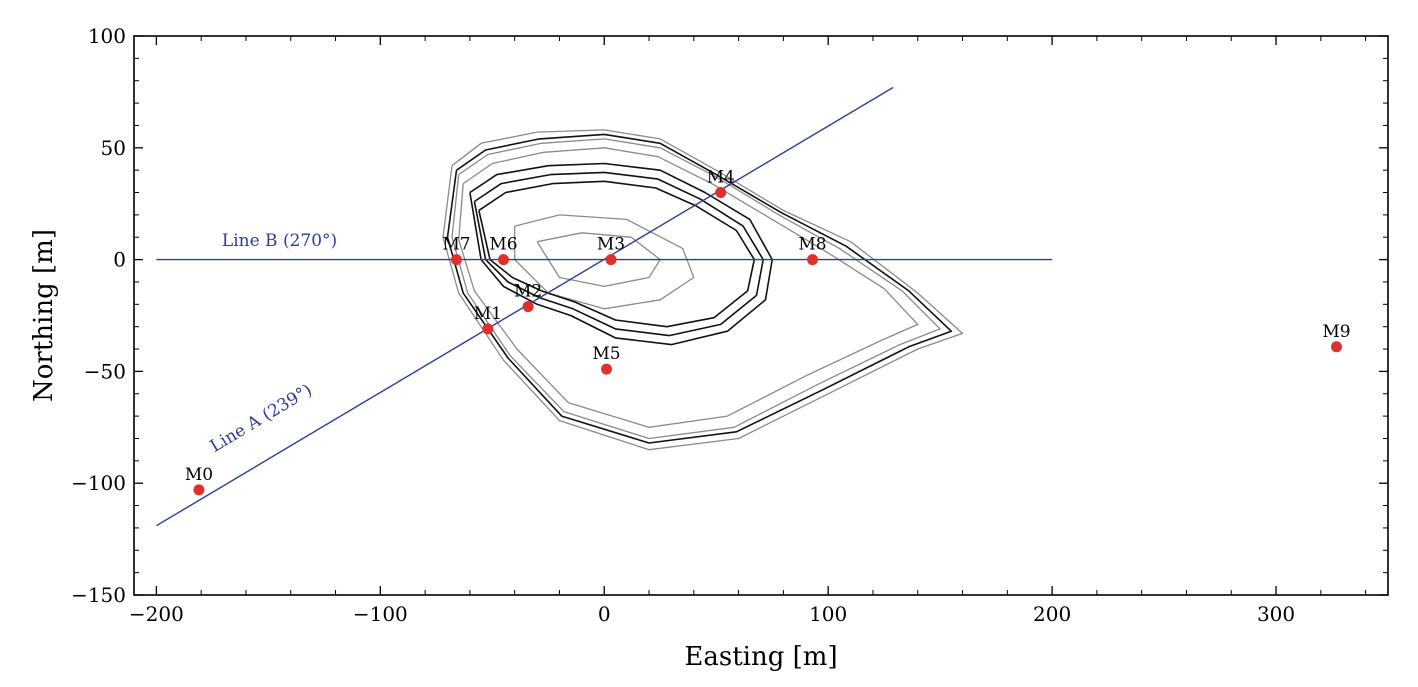  Describe the element at coordinates (606, 354) in the screenshot. I see `station-label-m5: M5` at that location.